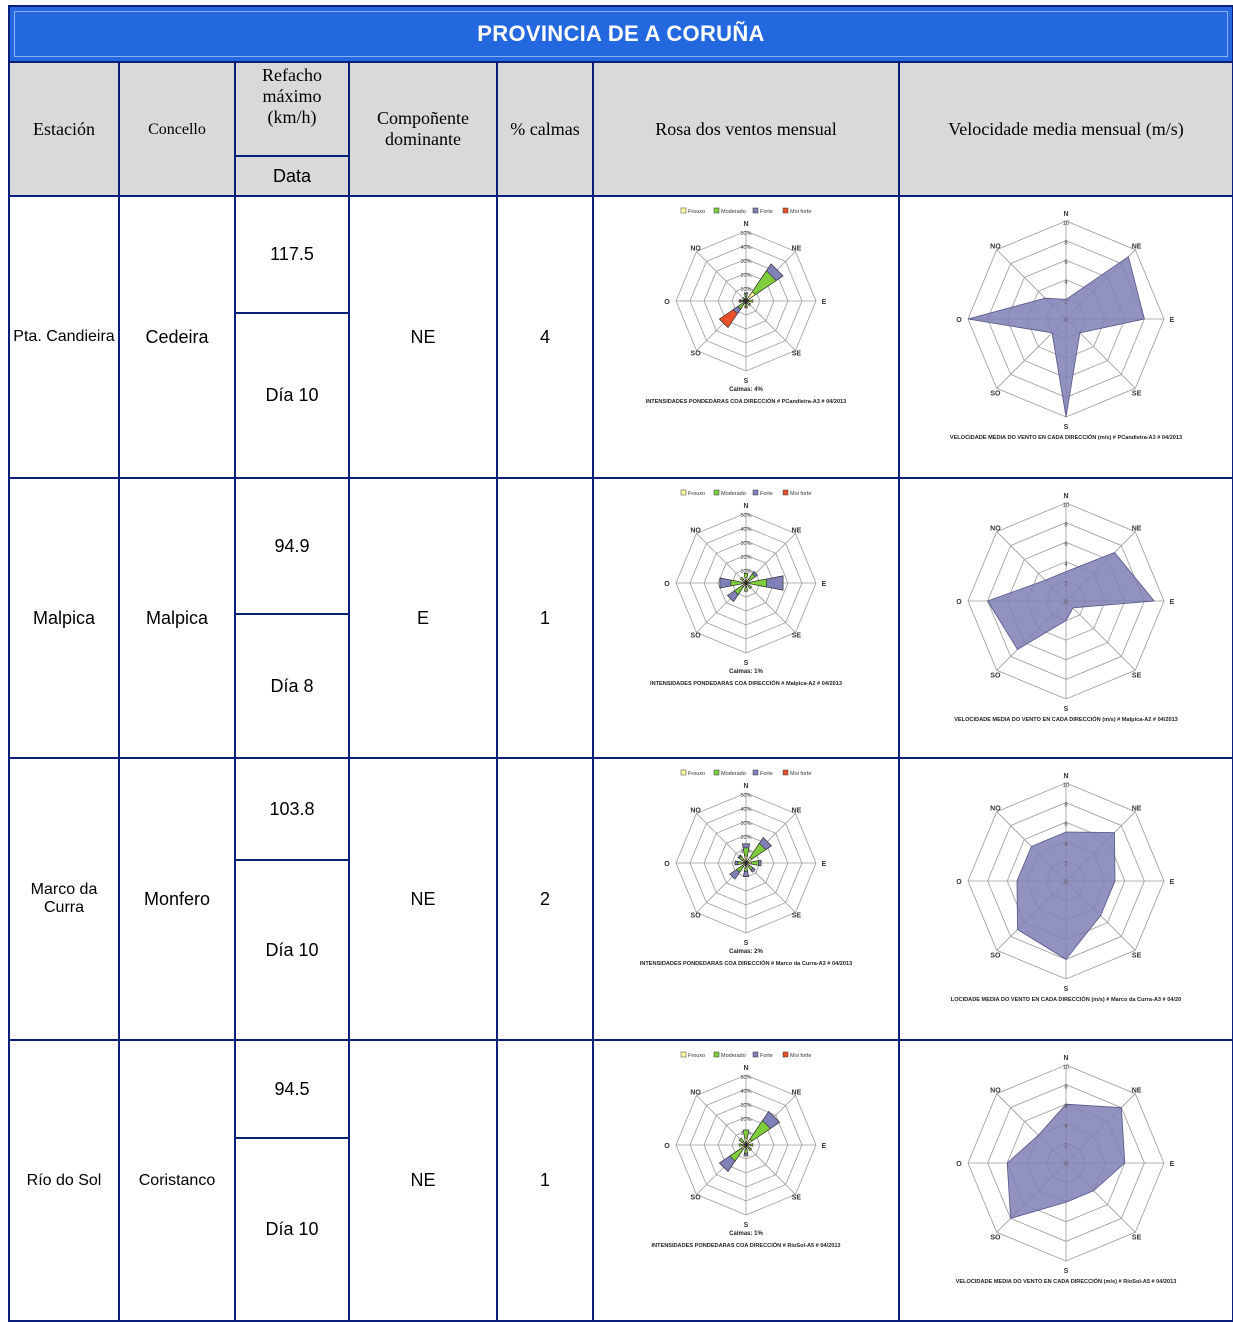 Image resolution: width=1233 pixels, height=1322 pixels. Describe the element at coordinates (64, 618) in the screenshot. I see `station-name: Malpica` at that location.